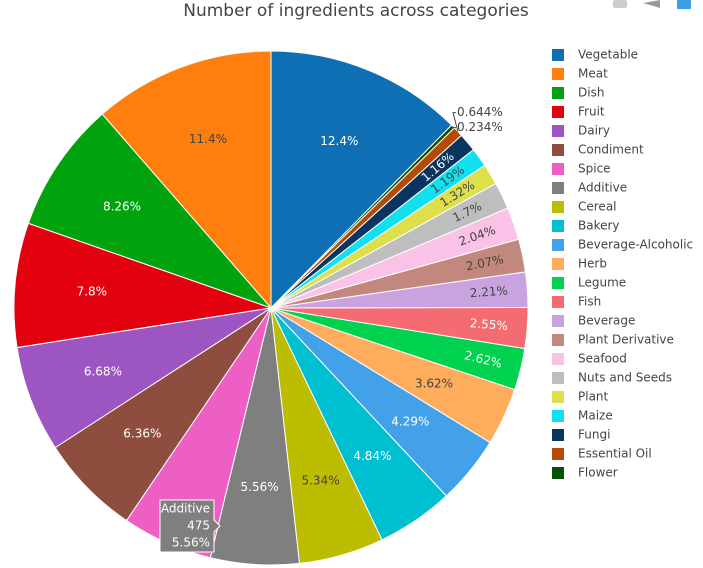 This screenshot has width=703, height=568. What do you see at coordinates (594, 169) in the screenshot?
I see `legend-label: Spice` at bounding box center [594, 169].